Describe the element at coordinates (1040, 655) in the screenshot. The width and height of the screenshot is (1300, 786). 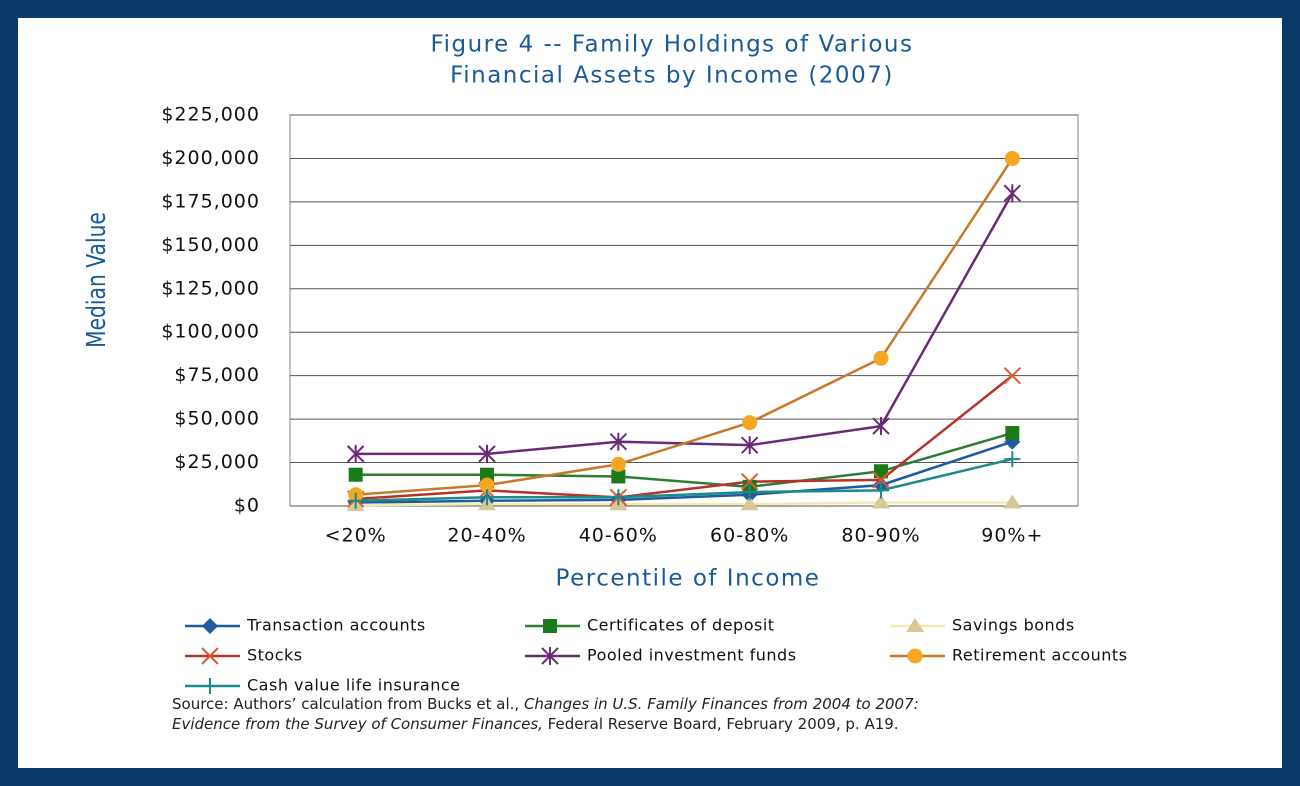
I see `legend-label: Retirement accounts` at that location.